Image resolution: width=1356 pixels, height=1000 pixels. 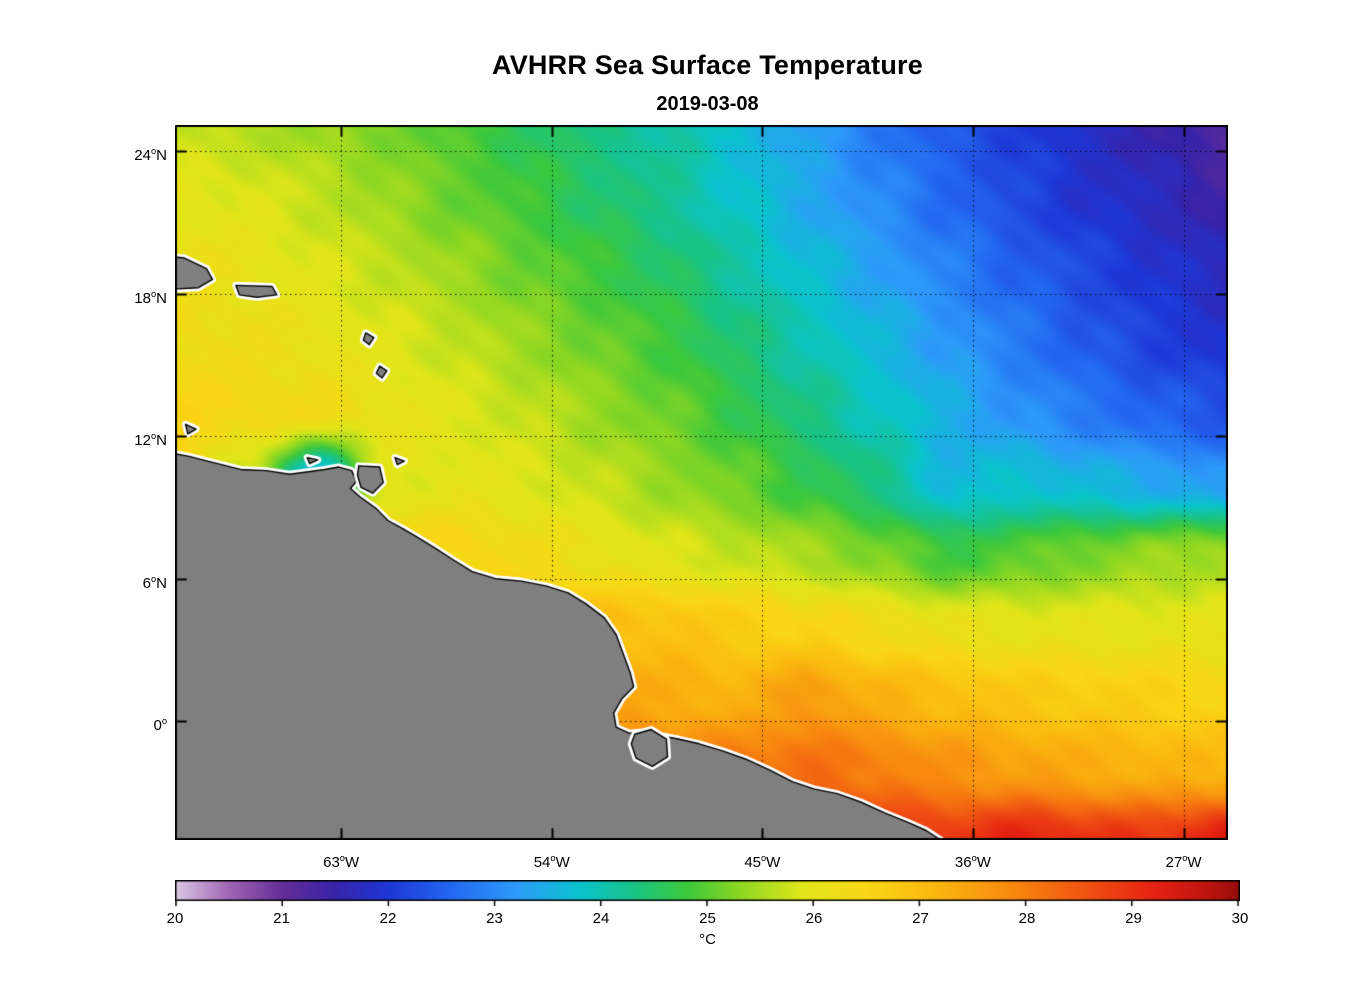 I want to click on lat-tick-label: 0o, so click(x=160, y=725).